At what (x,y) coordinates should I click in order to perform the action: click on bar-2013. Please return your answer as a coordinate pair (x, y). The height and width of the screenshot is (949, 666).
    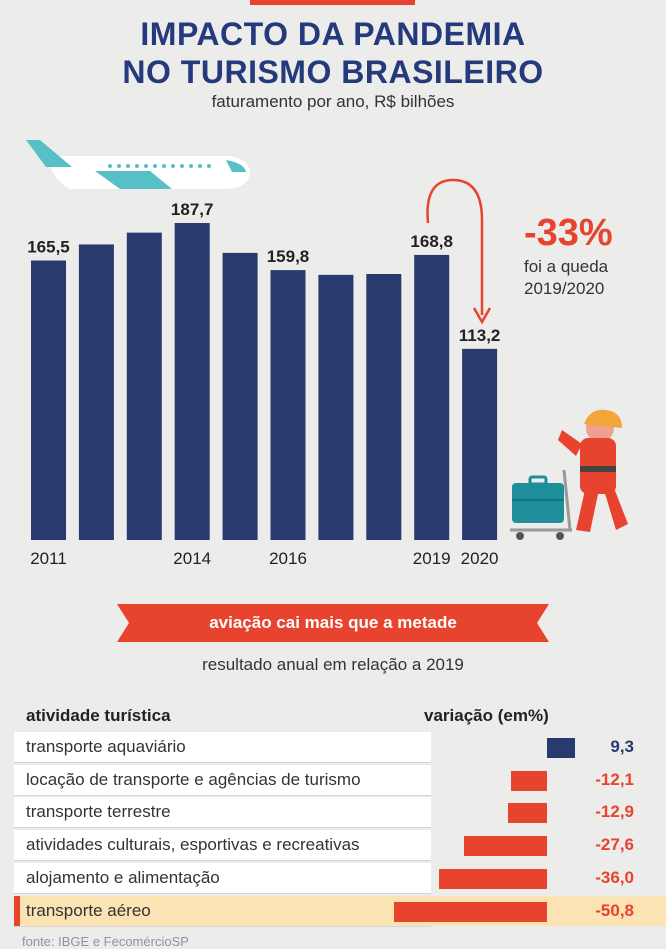
    Looking at the image, I should click on (144, 386).